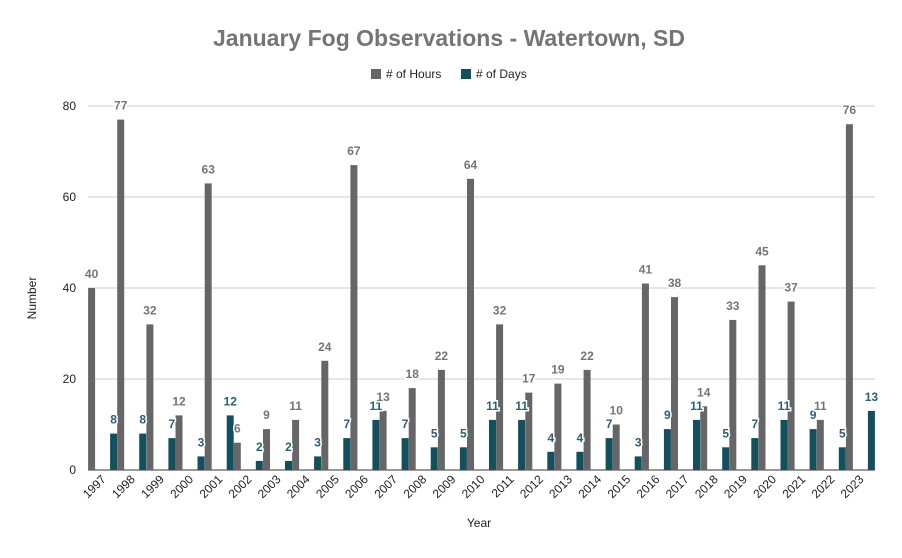  I want to click on y-tick-label: 20, so click(70, 379).